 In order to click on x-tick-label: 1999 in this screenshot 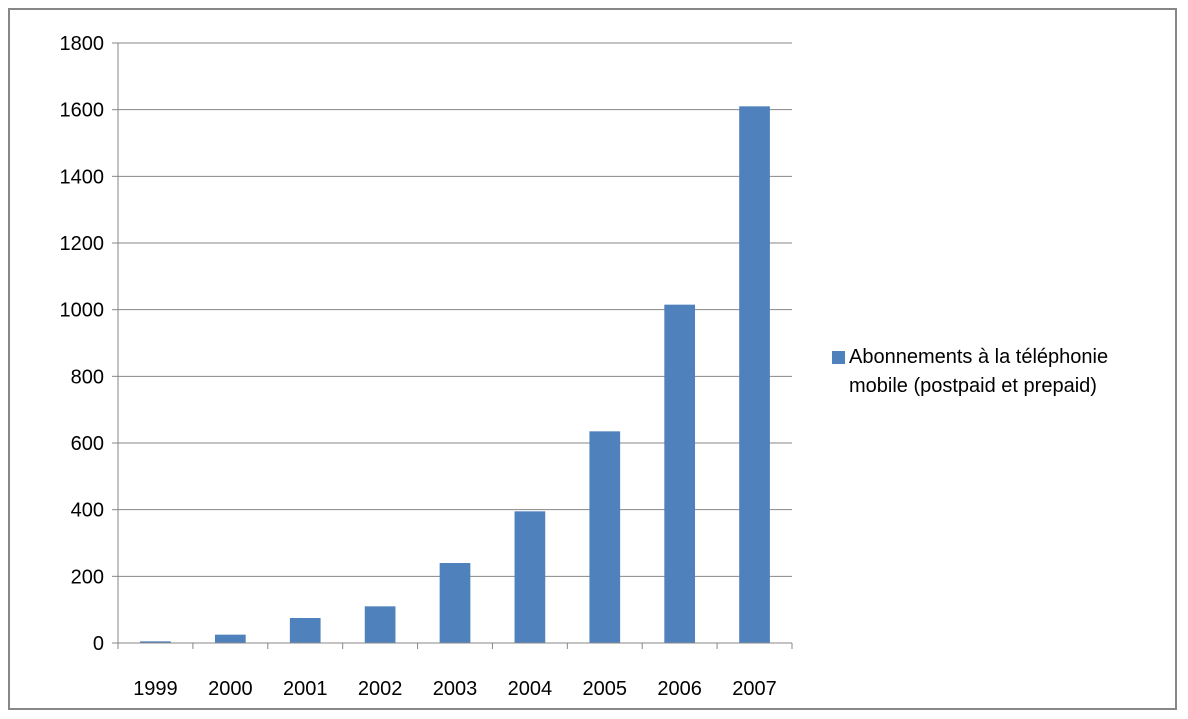, I will do `click(155, 689)`.